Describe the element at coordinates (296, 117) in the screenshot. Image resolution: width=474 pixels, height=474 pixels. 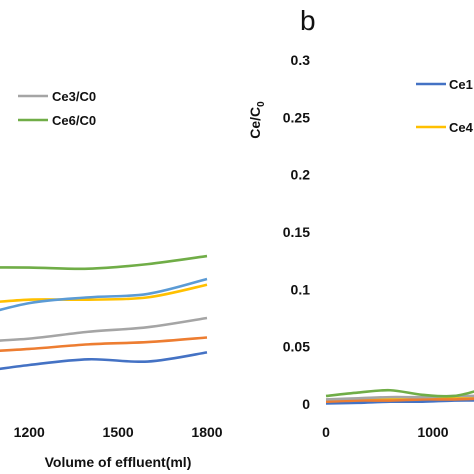
I see `panel-b-y-tick-label: 0.25` at that location.